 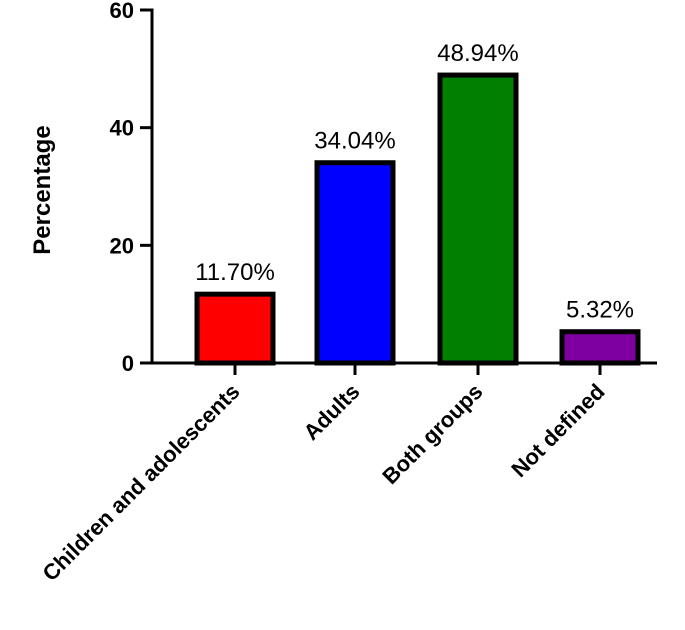 I want to click on data-label: 11.70%, so click(x=235, y=272).